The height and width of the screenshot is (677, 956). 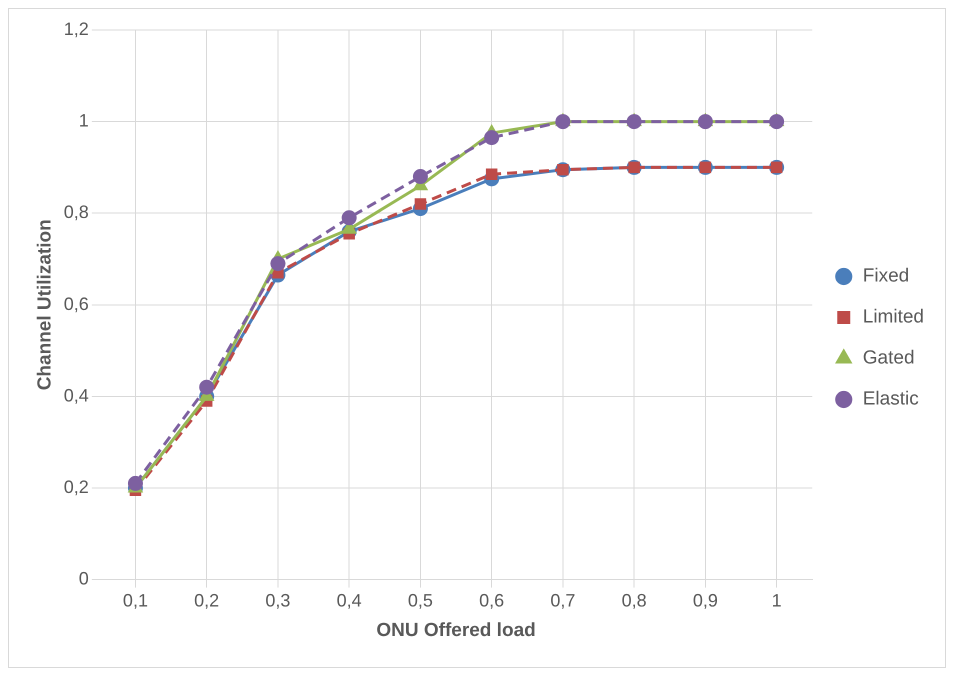 I want to click on legend-label: Elastic, so click(x=890, y=399).